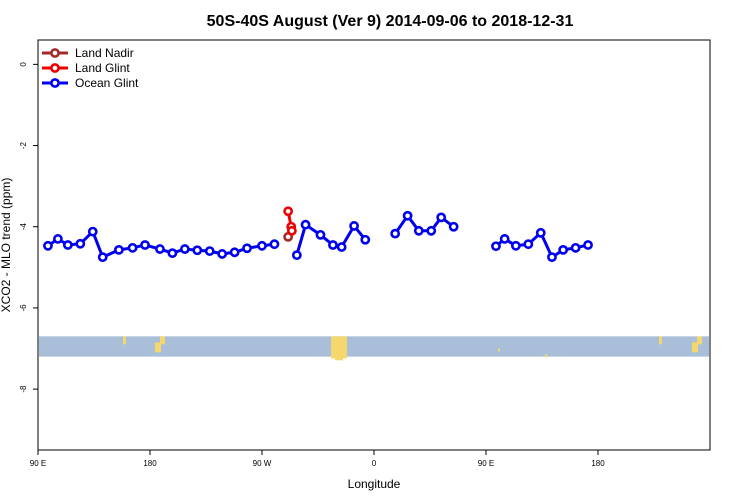 The height and width of the screenshot is (500, 750). I want to click on y-tick-label: 0, so click(23, 64).